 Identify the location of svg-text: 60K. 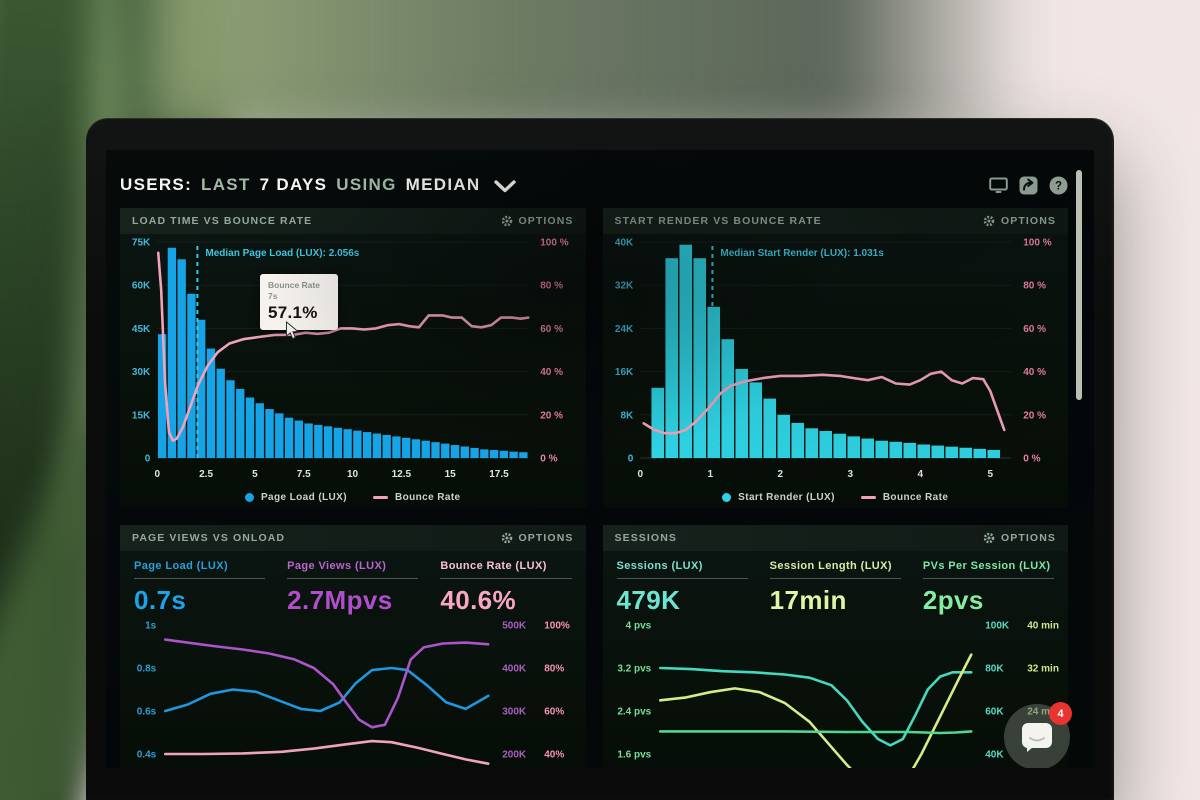
(994, 712).